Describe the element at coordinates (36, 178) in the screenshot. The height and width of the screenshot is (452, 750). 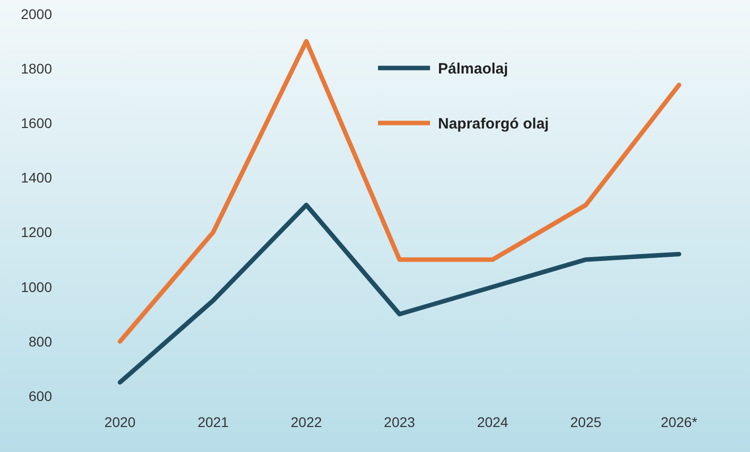
I see `y-tick-label: 1400` at that location.